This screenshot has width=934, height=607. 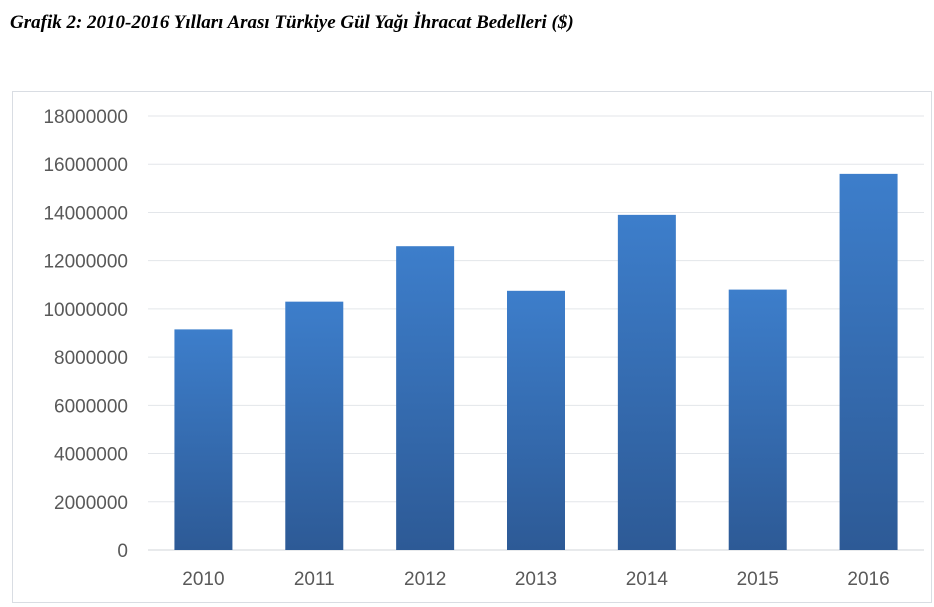 What do you see at coordinates (91, 503) in the screenshot?
I see `y-tick-label: 2000000` at bounding box center [91, 503].